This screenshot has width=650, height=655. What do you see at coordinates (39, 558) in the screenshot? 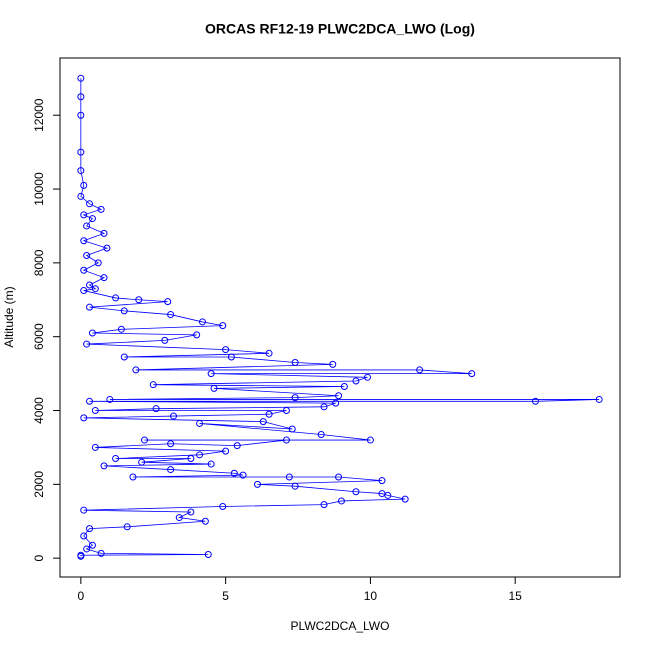
I see `y-tick-label: 0` at bounding box center [39, 558].